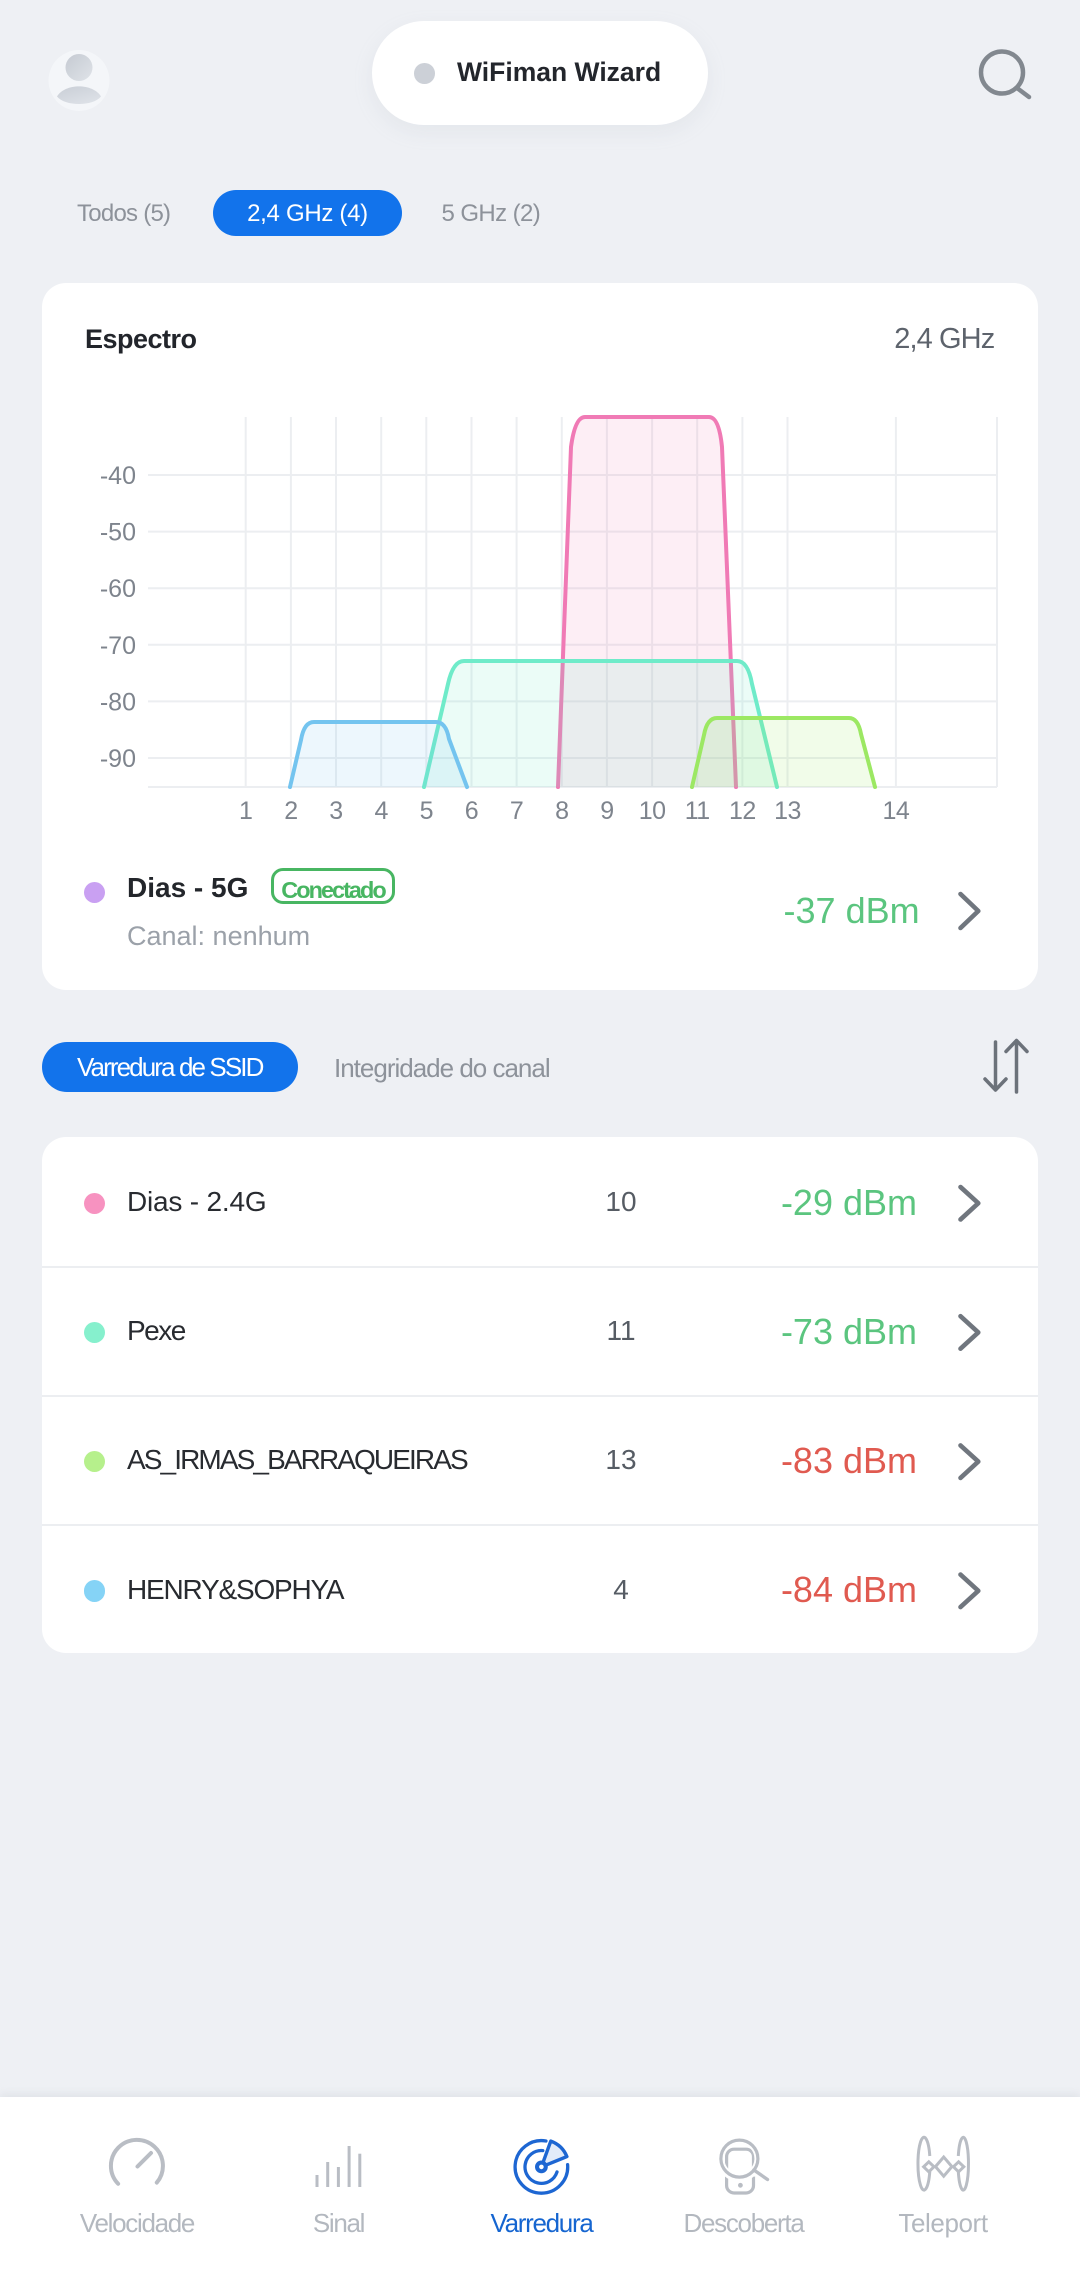 The image size is (1080, 2273). What do you see at coordinates (118, 759) in the screenshot?
I see `svg-text: -90` at bounding box center [118, 759].